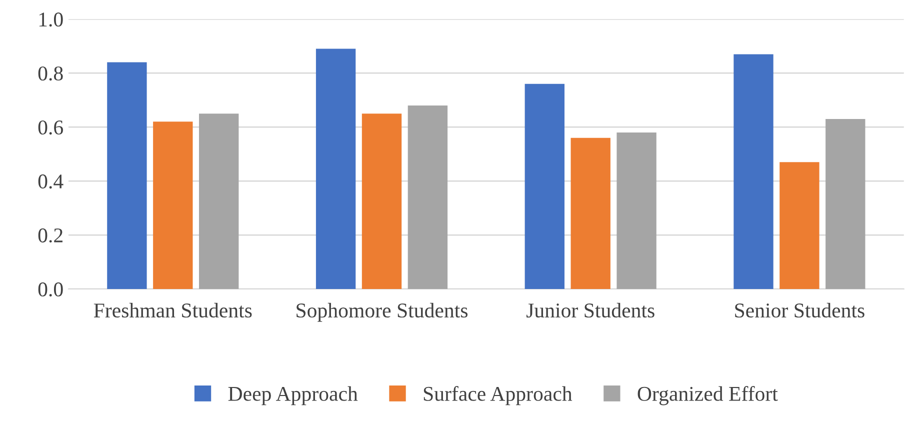 The height and width of the screenshot is (425, 913). What do you see at coordinates (173, 310) in the screenshot?
I see `x-tick-label: Freshman Students` at bounding box center [173, 310].